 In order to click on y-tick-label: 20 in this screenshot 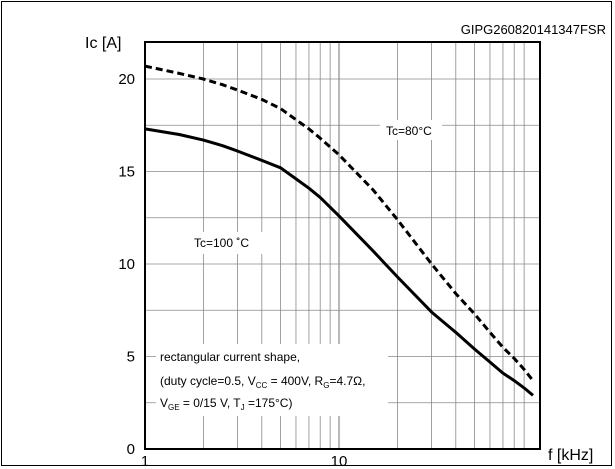, I will do `click(126, 79)`.